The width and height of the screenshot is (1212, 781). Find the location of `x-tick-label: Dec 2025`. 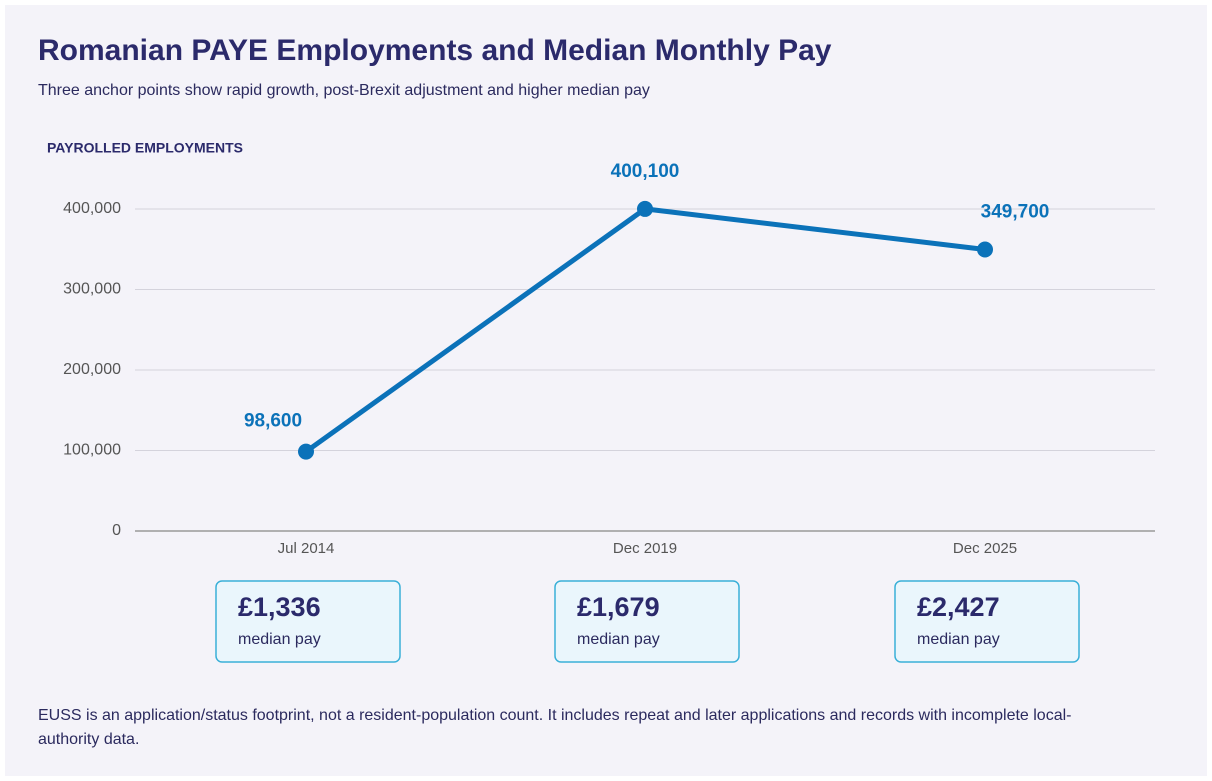

x-tick-label: Dec 2025 is located at coordinates (985, 548).